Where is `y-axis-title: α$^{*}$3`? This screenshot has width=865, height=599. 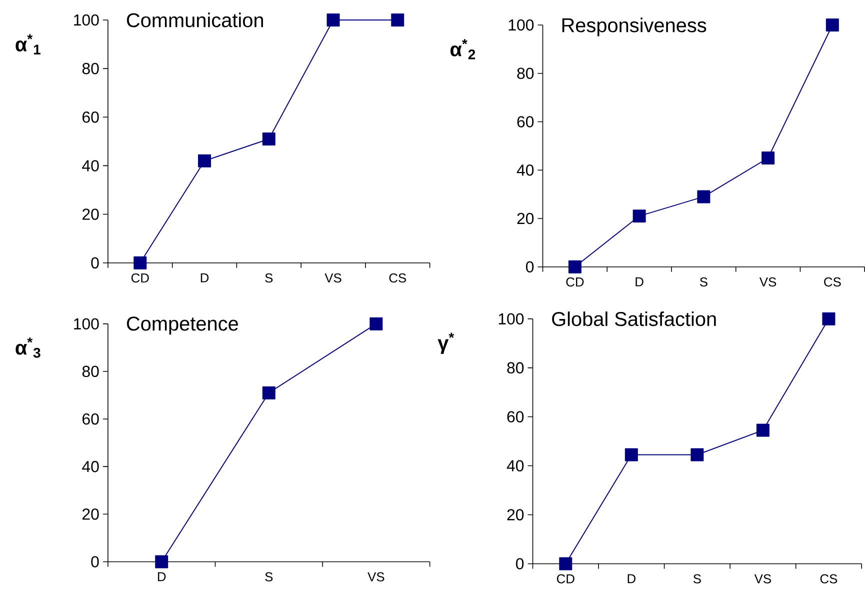 y-axis-title: α$^{*}$3 is located at coordinates (28, 348).